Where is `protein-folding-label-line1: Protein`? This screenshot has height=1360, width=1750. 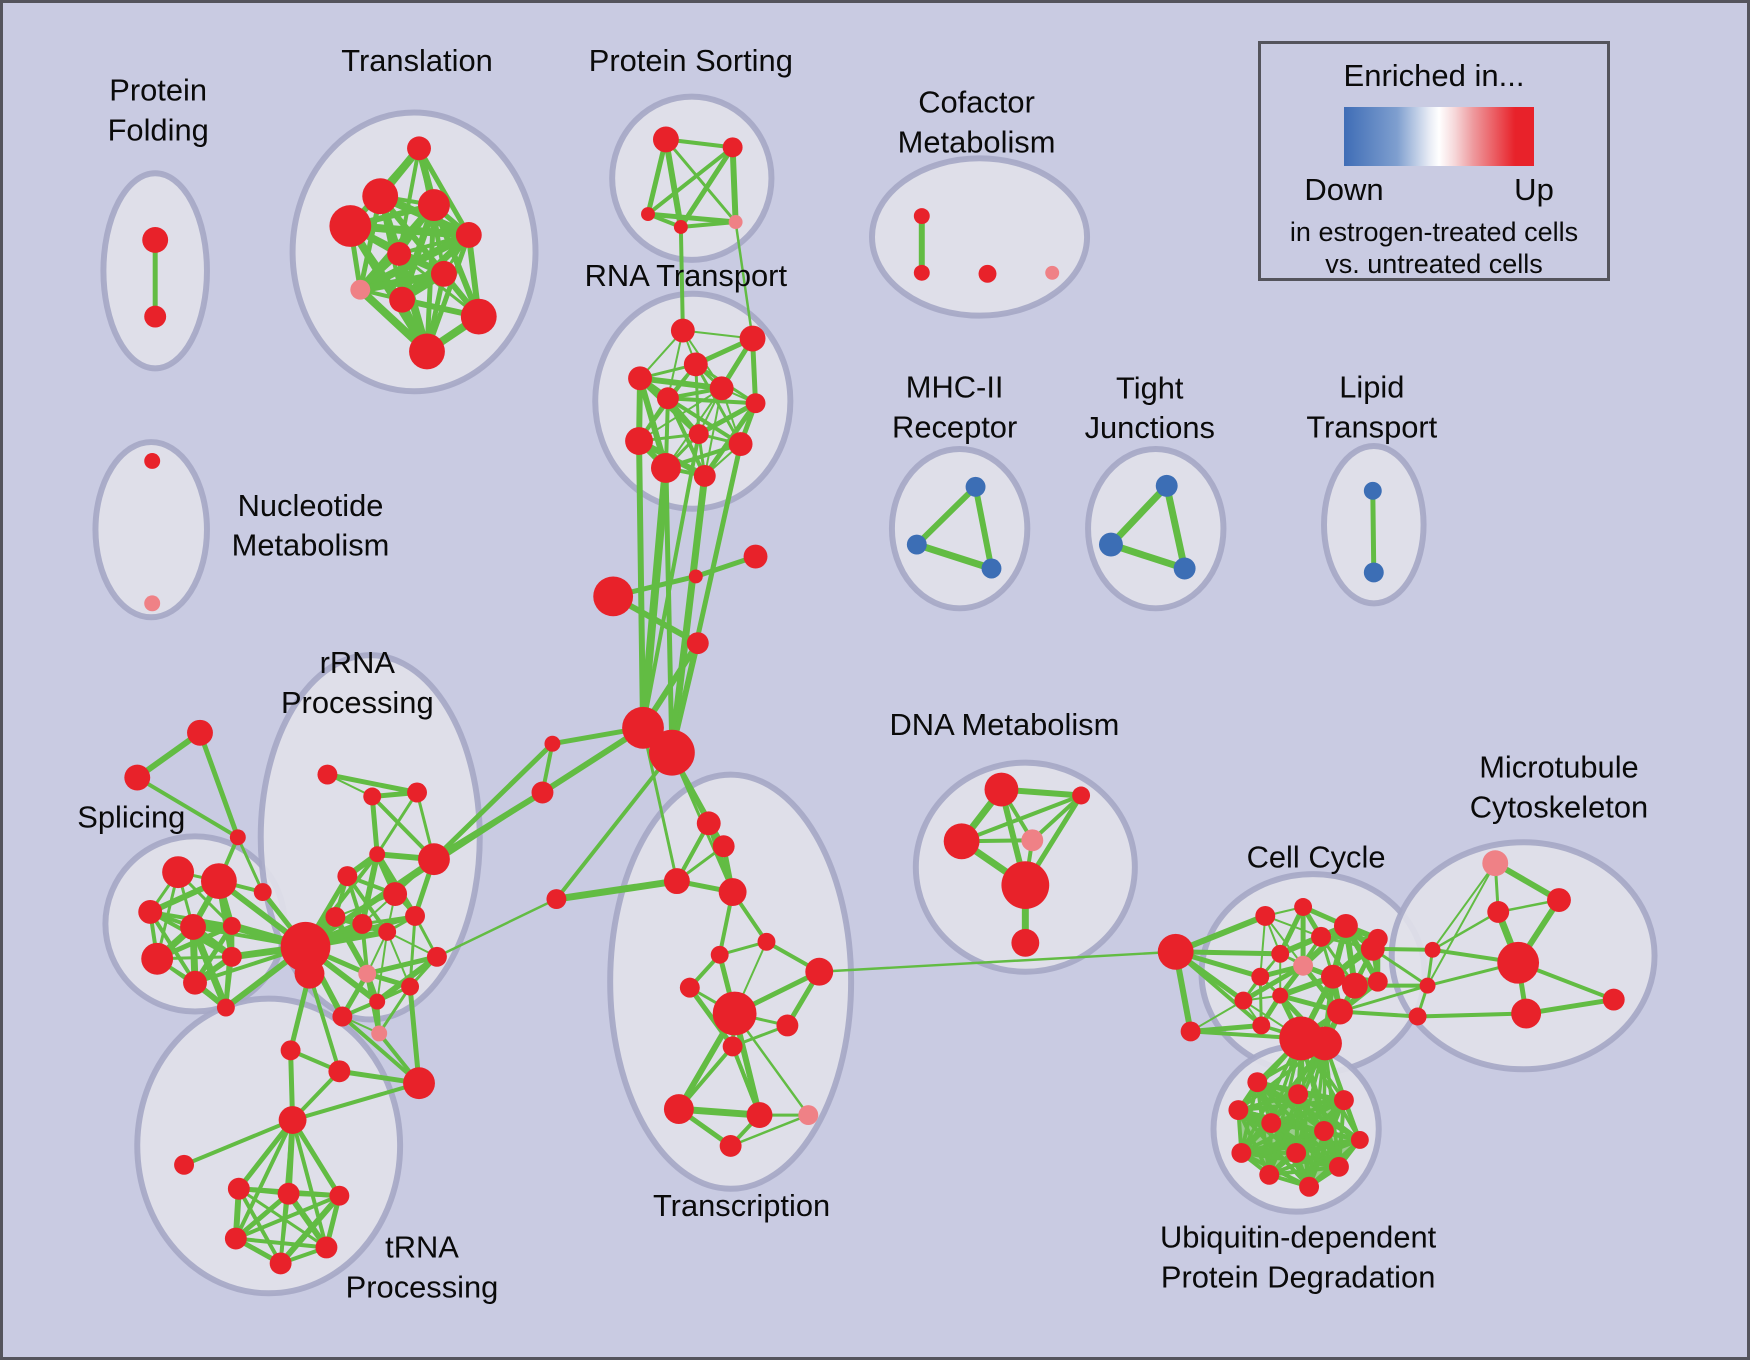
protein-folding-label-line1: Protein is located at coordinates (158, 90).